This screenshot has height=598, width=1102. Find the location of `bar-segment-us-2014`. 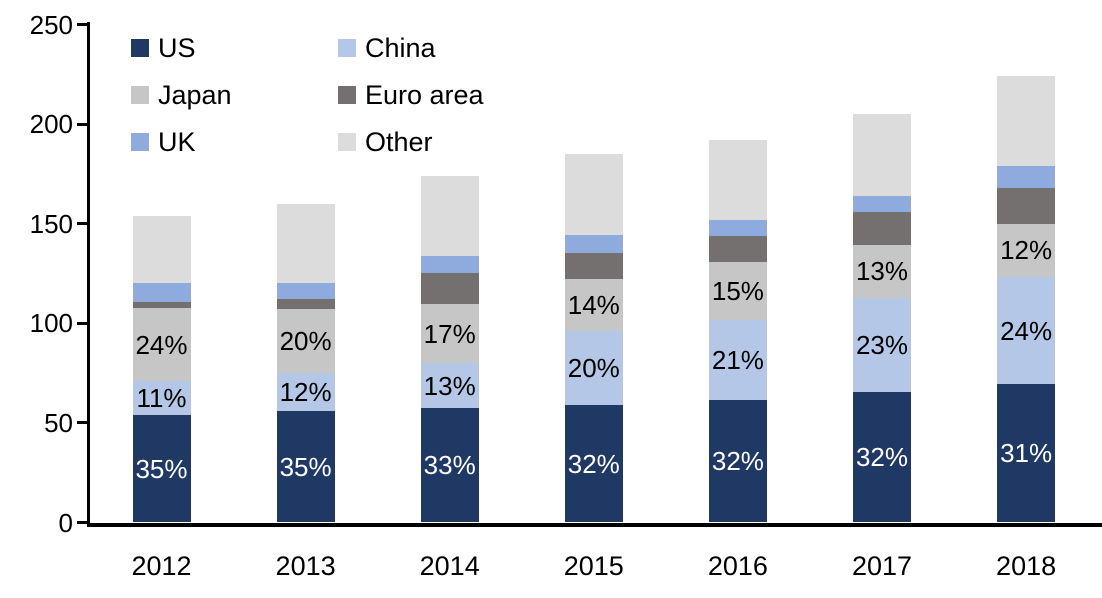

bar-segment-us-2014 is located at coordinates (449, 465).